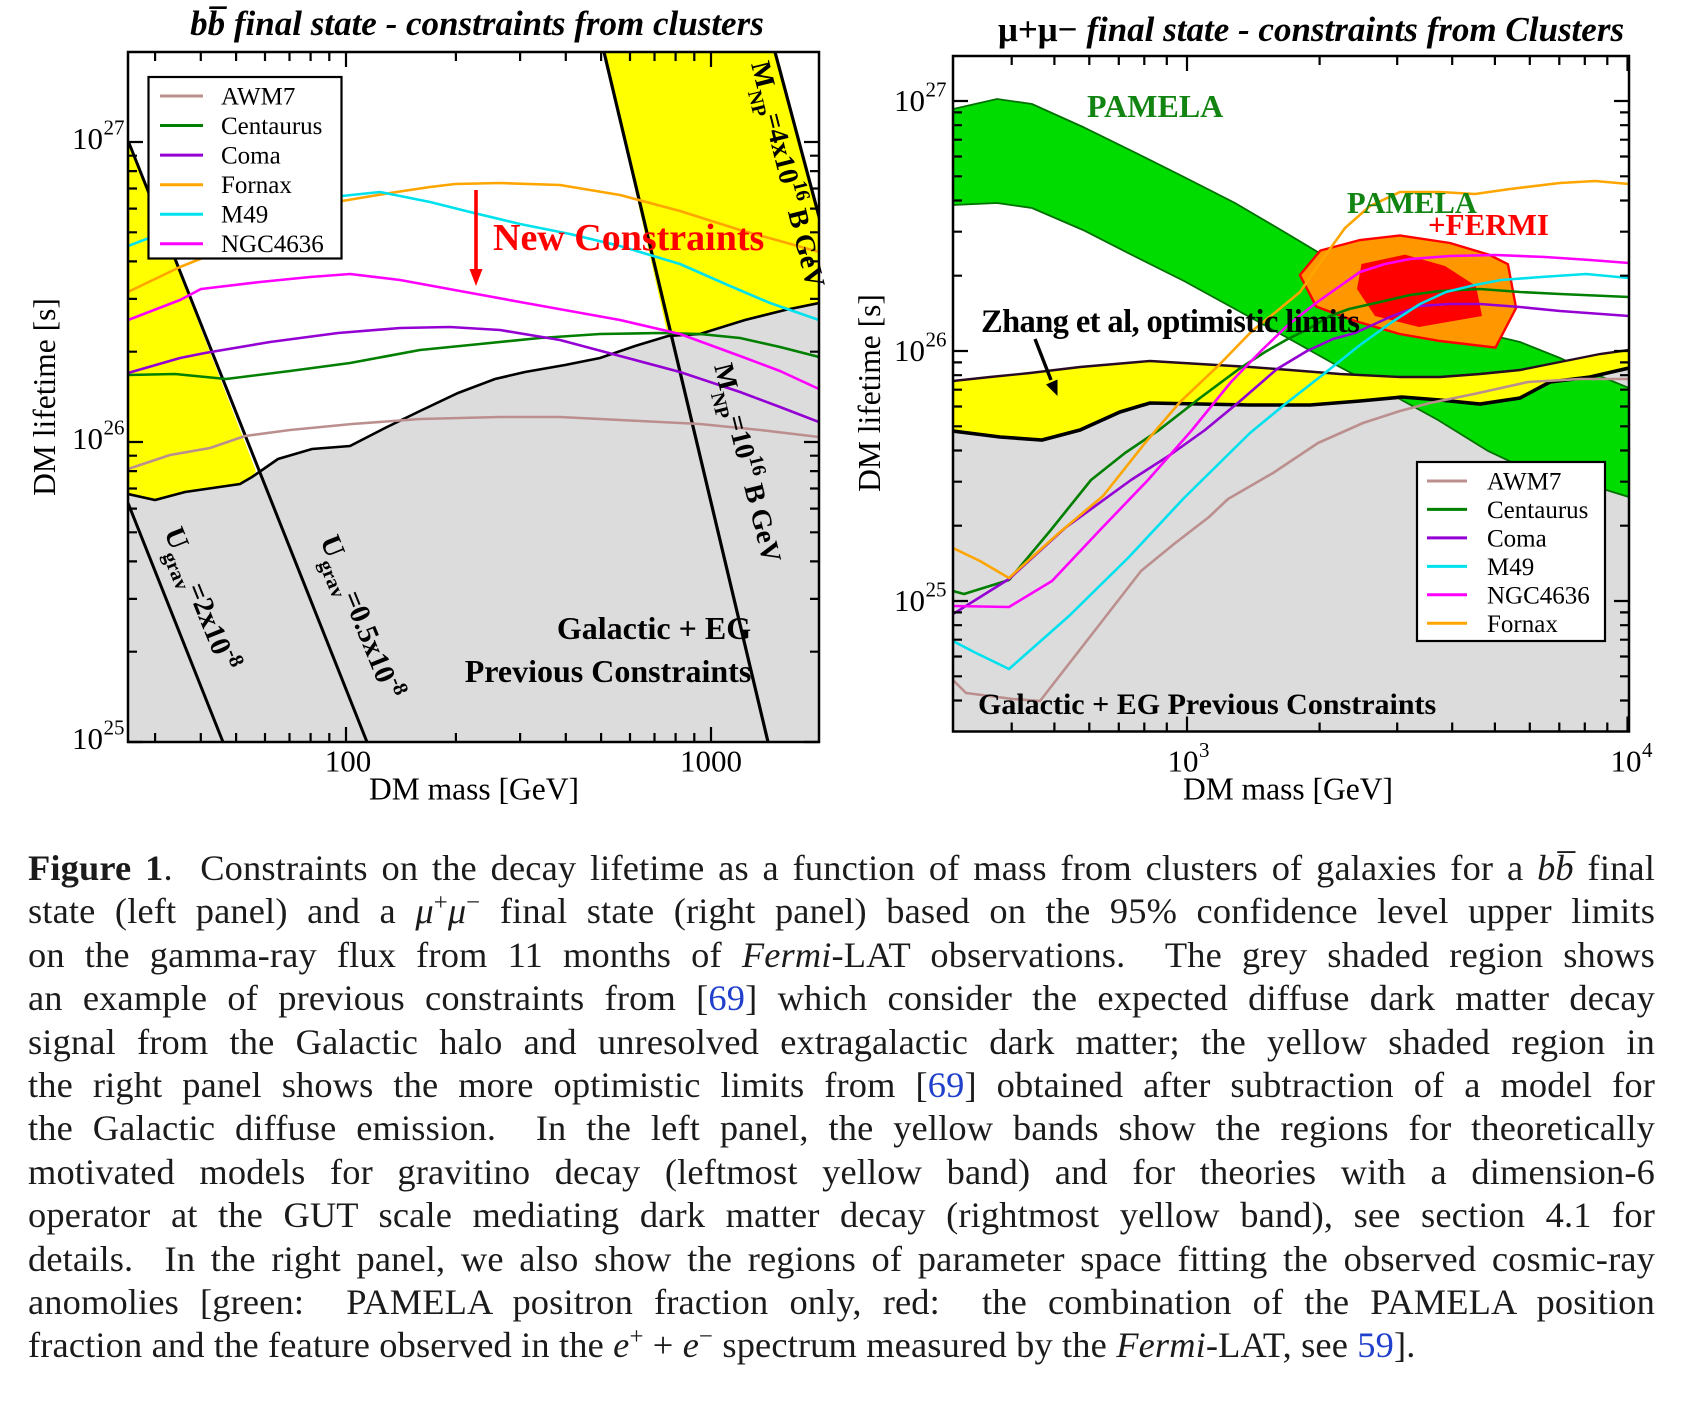  I want to click on svg-text: Galactic + EG, so click(654, 628).